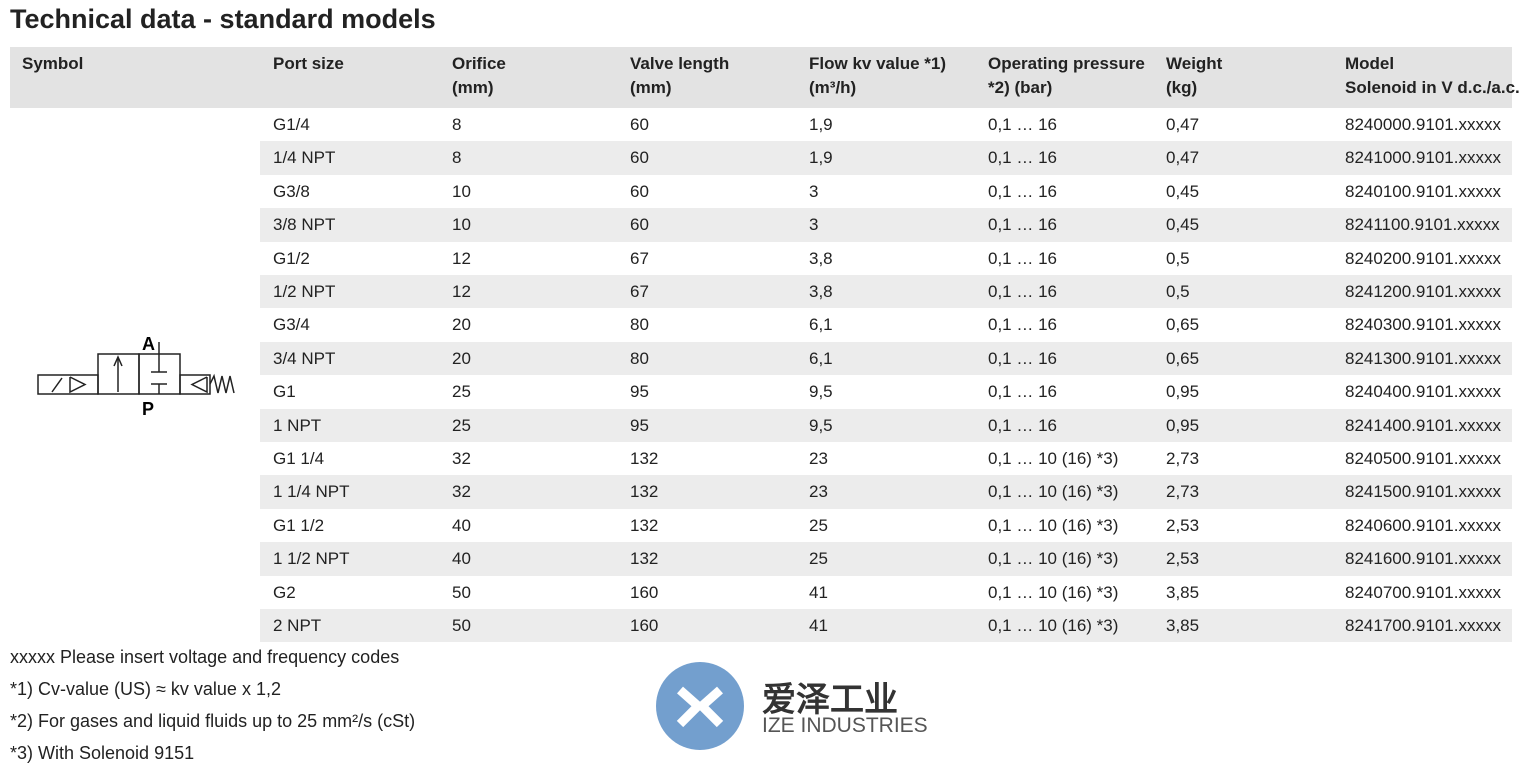 This screenshot has height=774, width=1522. I want to click on cell: 9,5, so click(821, 392).